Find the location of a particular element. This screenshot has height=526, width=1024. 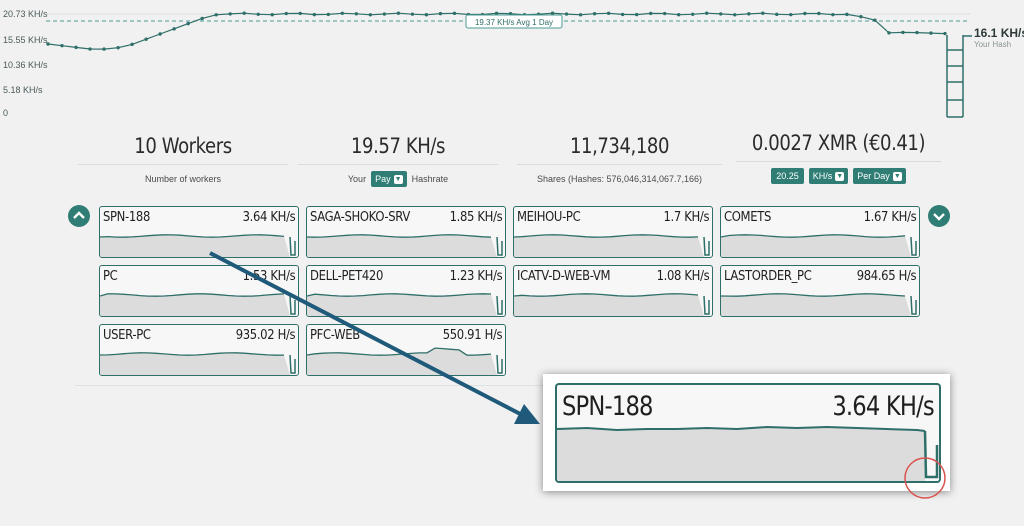

stat-workers: 10 Workers Number of workers is located at coordinates (183, 159).